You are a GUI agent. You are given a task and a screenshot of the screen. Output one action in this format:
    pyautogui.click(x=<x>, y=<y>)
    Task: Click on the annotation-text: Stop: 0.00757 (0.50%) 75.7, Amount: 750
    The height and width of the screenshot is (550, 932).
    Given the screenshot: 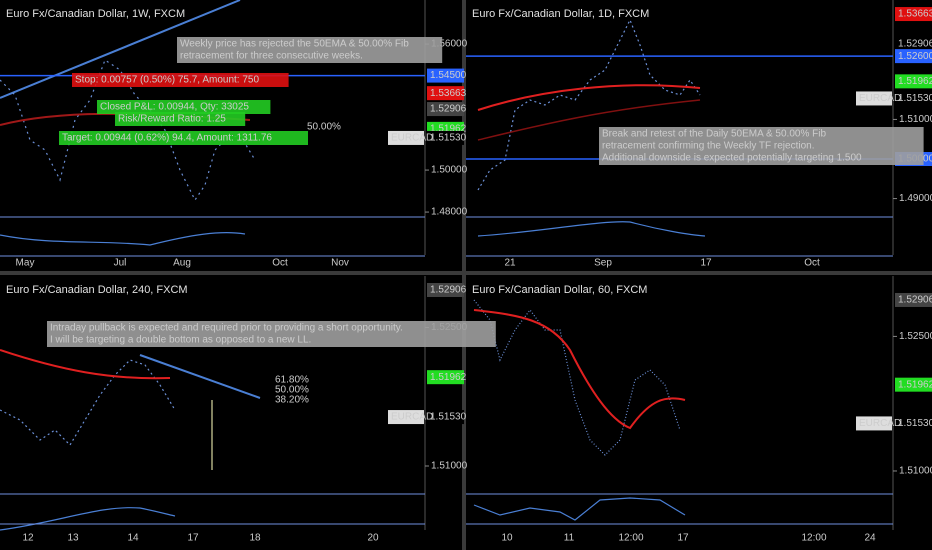 What is the action you would take?
    pyautogui.click(x=167, y=80)
    